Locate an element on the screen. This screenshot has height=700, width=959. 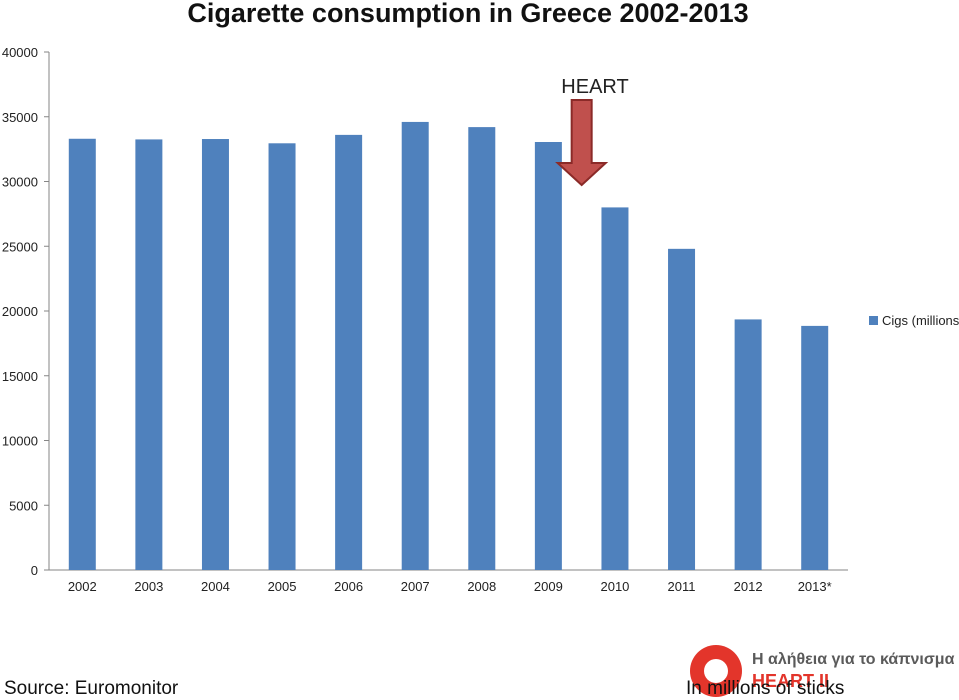
y-tick-label: 40000 is located at coordinates (20, 52).